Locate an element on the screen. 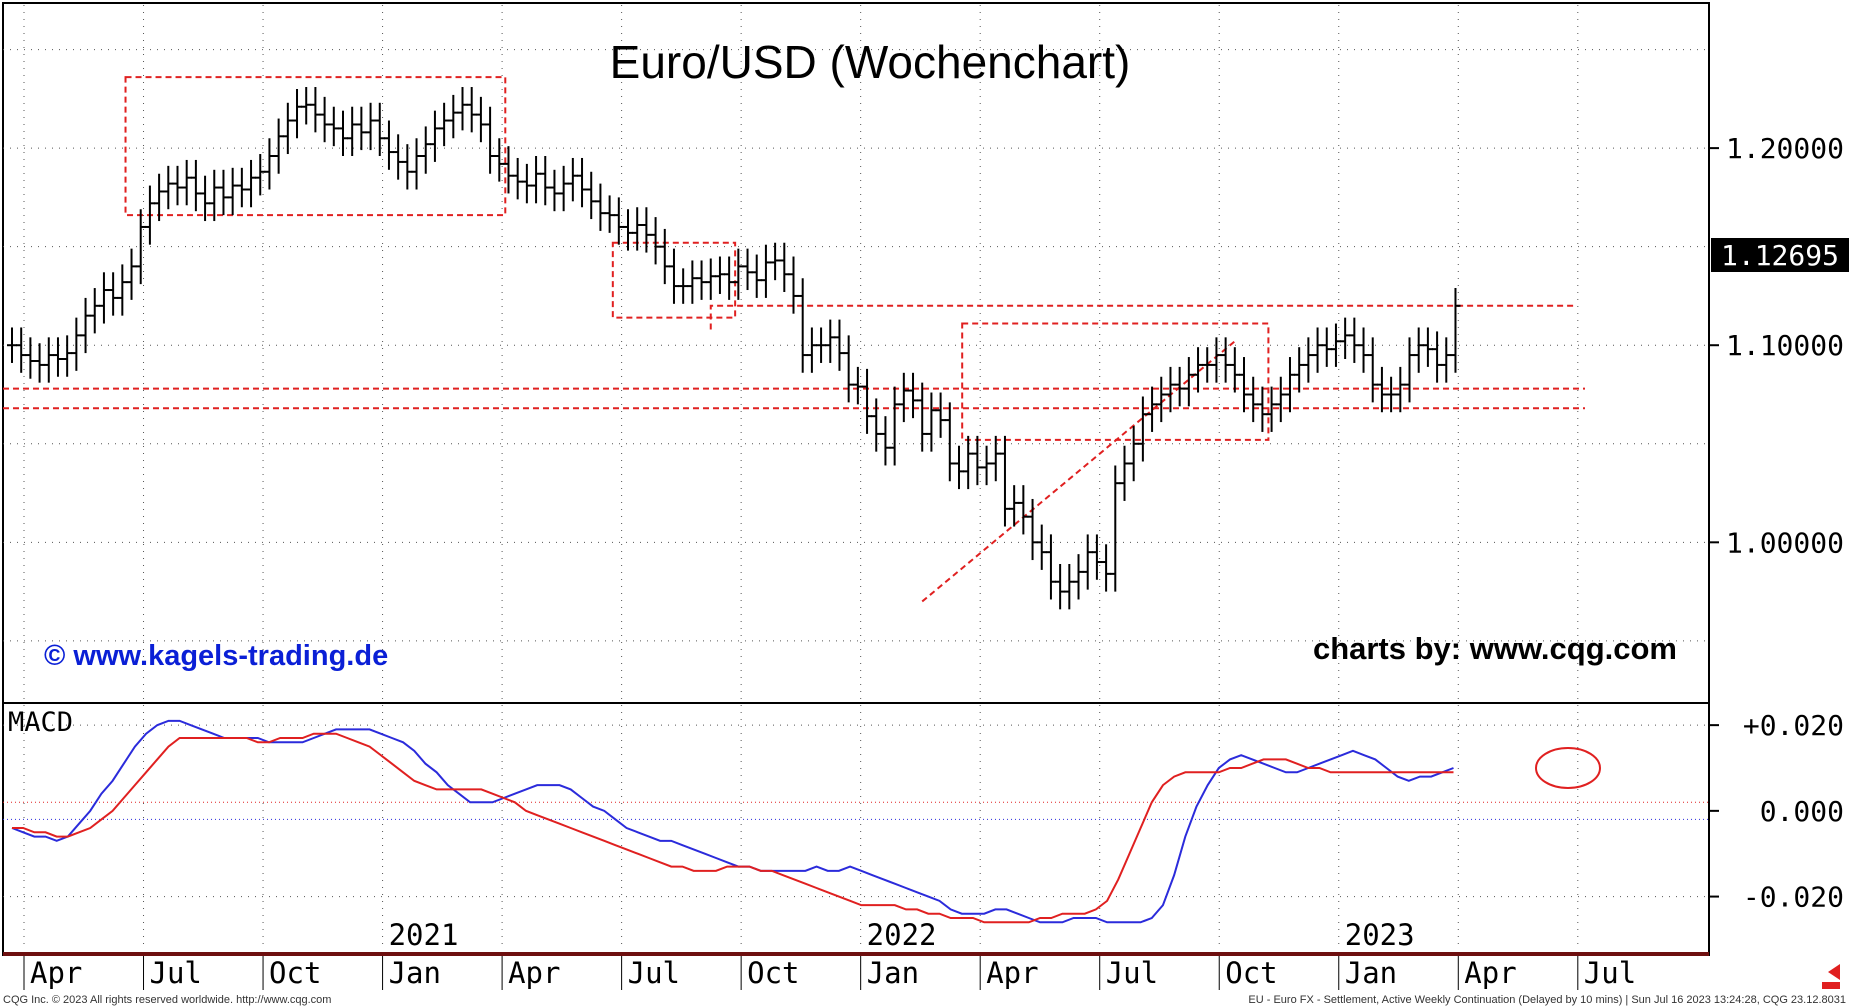 The width and height of the screenshot is (1849, 1008). macd-tick-label: 0.000 is located at coordinates (1802, 811).